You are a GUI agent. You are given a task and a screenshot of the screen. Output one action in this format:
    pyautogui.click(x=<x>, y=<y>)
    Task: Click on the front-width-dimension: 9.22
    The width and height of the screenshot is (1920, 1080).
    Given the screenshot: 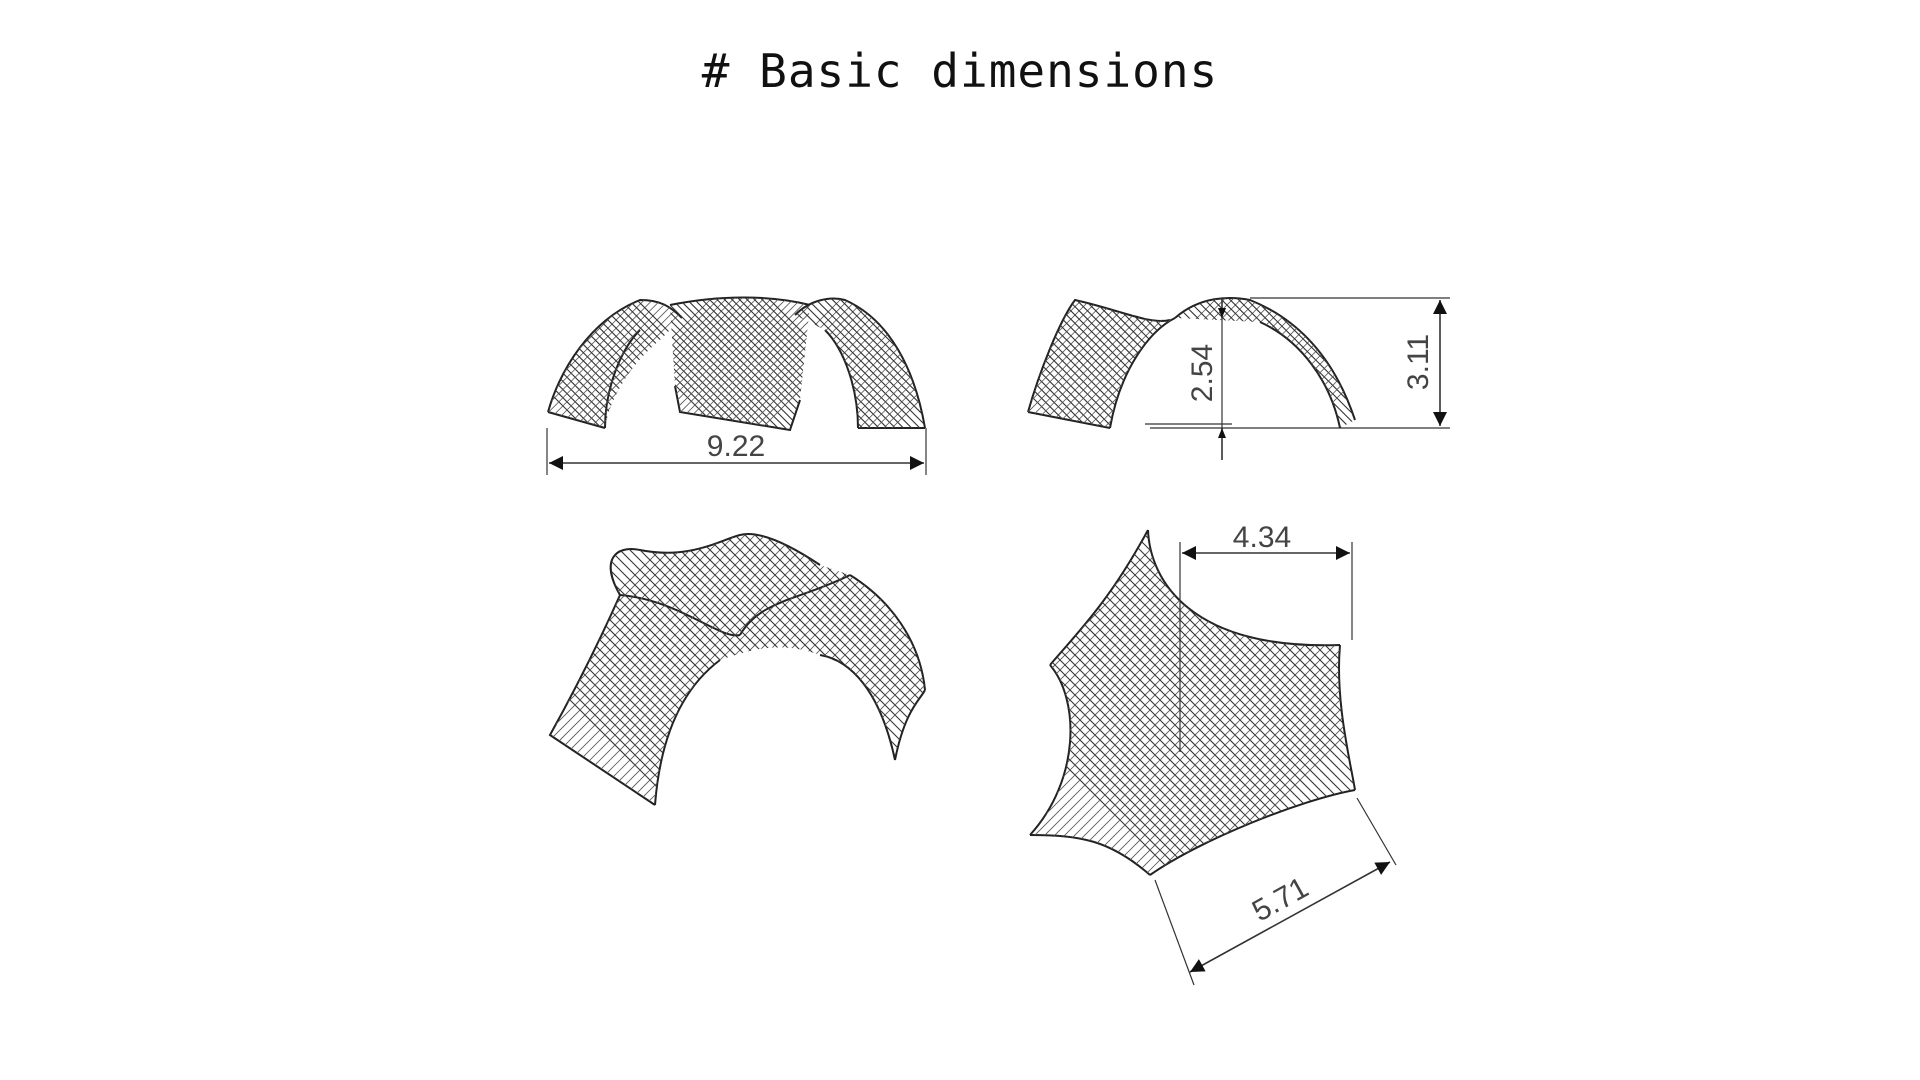 What is the action you would take?
    pyautogui.click(x=736, y=451)
    